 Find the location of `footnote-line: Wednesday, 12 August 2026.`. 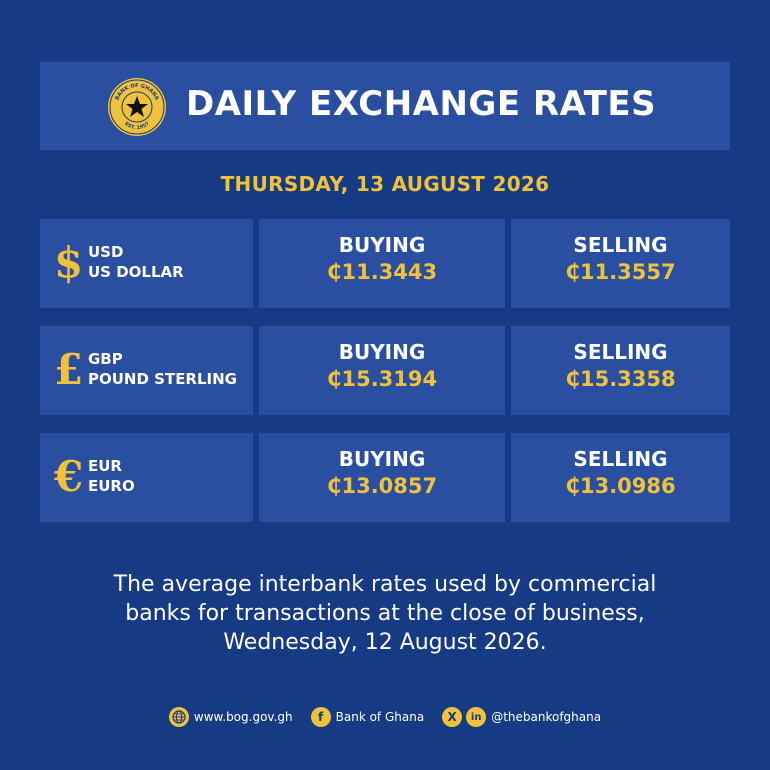

footnote-line: Wednesday, 12 August 2026. is located at coordinates (385, 642).